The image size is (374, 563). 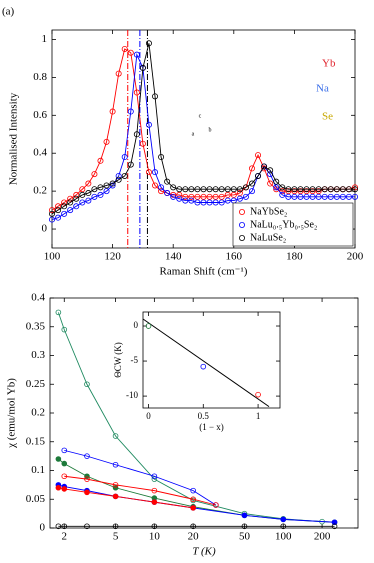 I want to click on structure-label: Na, so click(x=322, y=89).